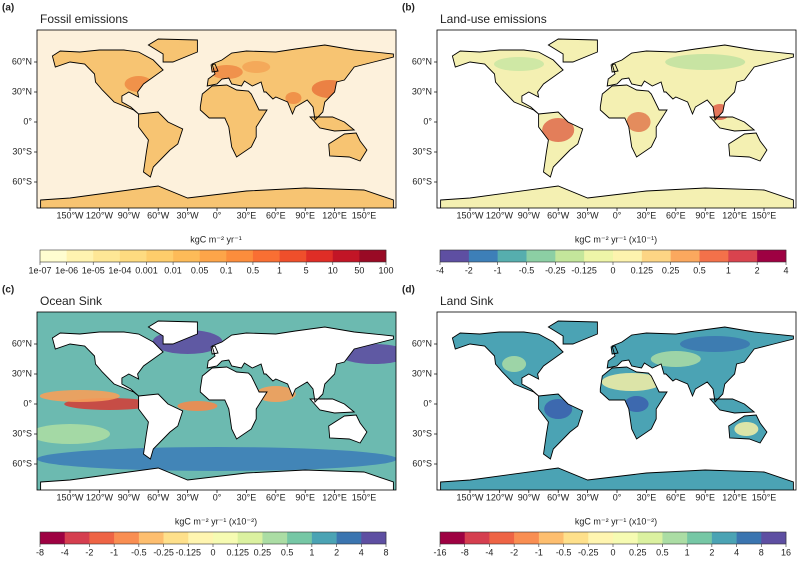 This screenshot has width=800, height=565. I want to click on lon-tick-label: 30°W, so click(188, 497).